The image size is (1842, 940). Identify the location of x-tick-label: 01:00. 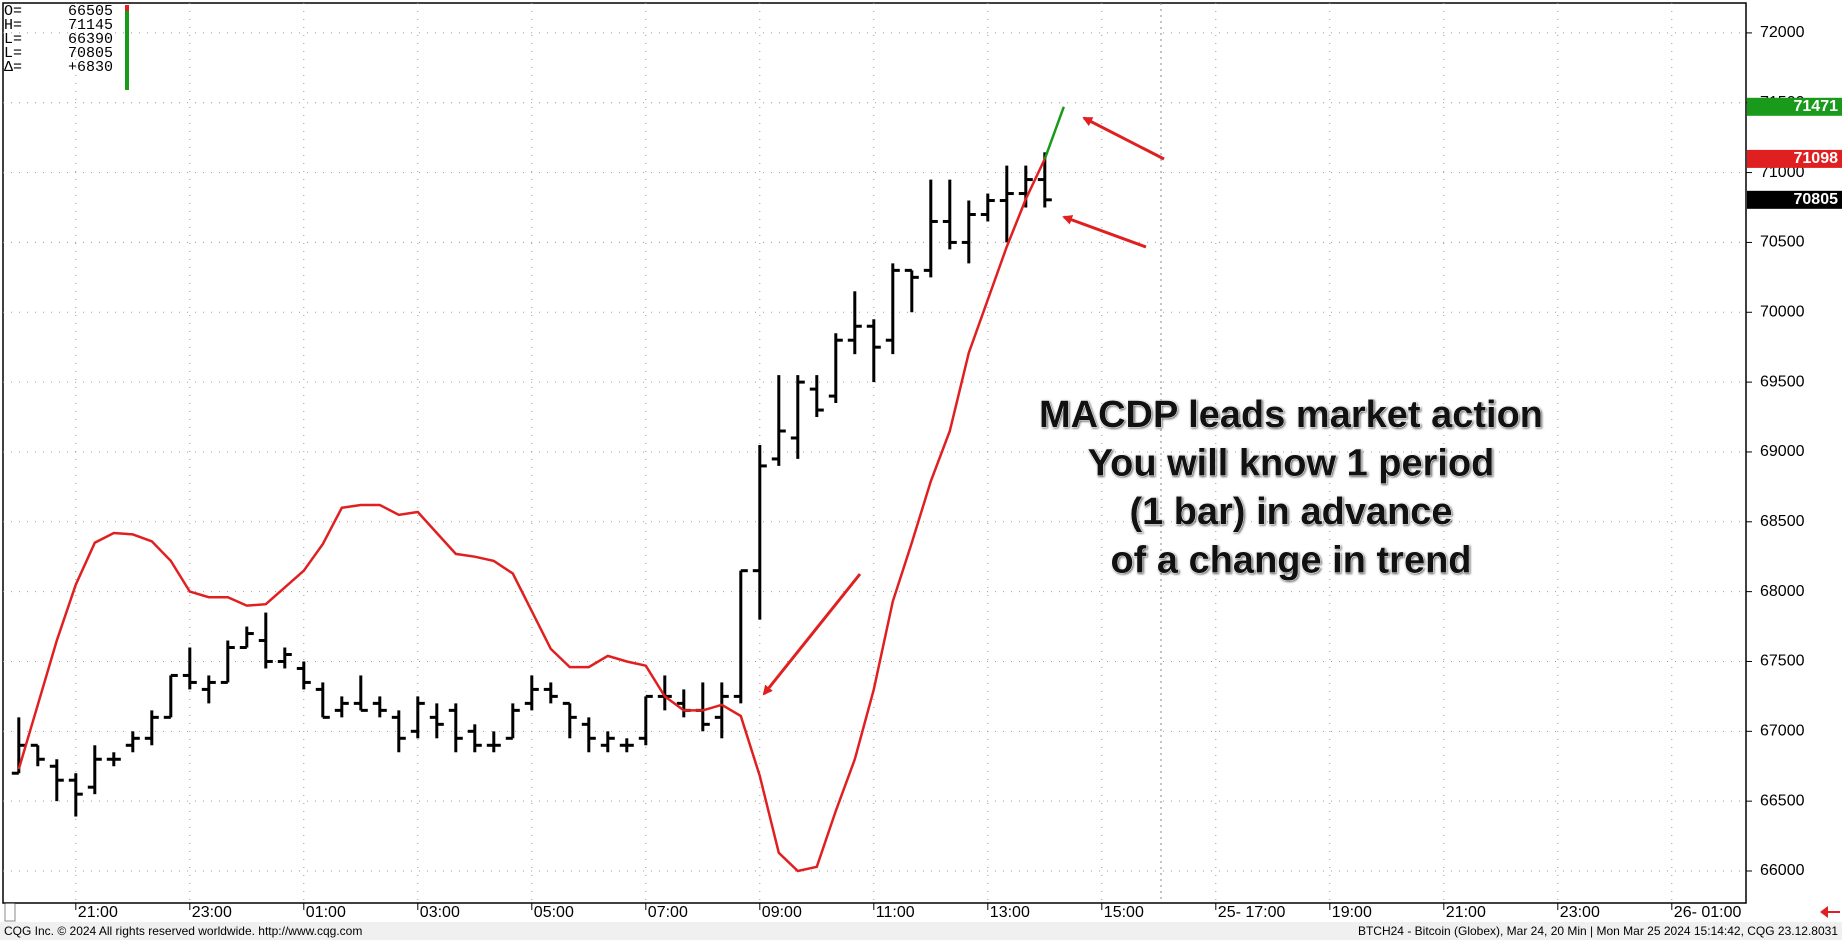
(326, 912).